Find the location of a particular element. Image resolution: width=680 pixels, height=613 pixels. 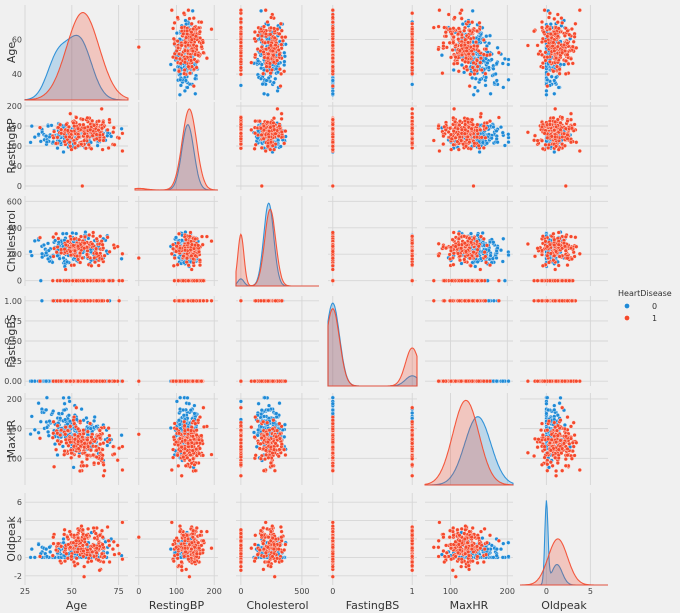

panel-cholesterol-vs-age is located at coordinates (76, 241).